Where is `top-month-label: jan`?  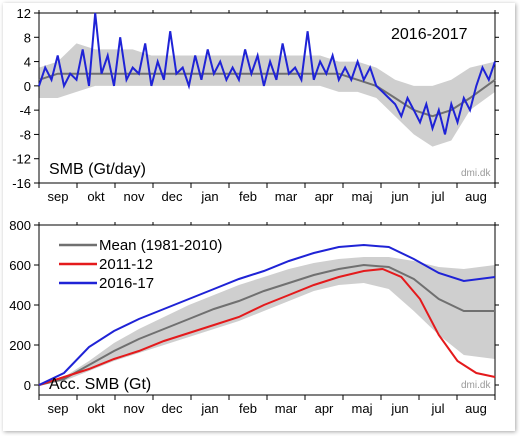
top-month-label: jan is located at coordinates (209, 196).